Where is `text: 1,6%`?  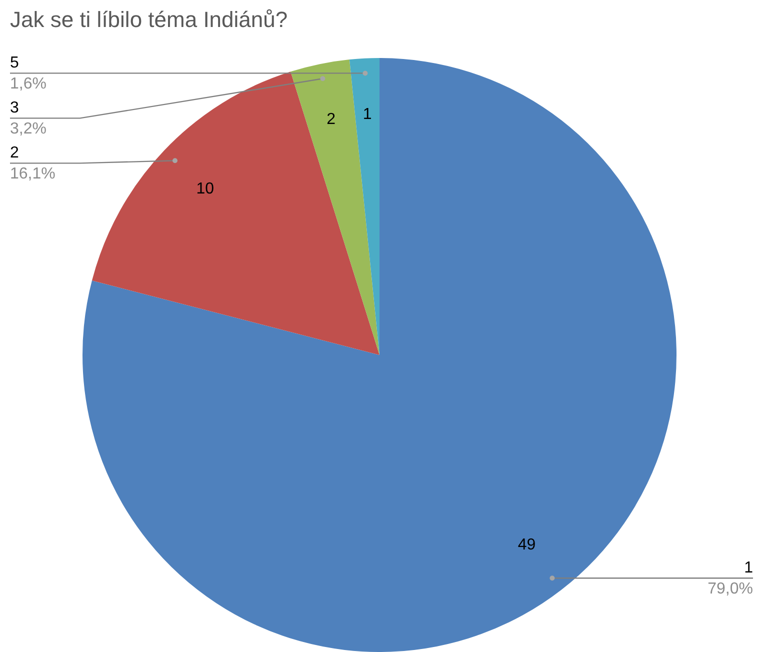
text: 1,6% is located at coordinates (28, 84).